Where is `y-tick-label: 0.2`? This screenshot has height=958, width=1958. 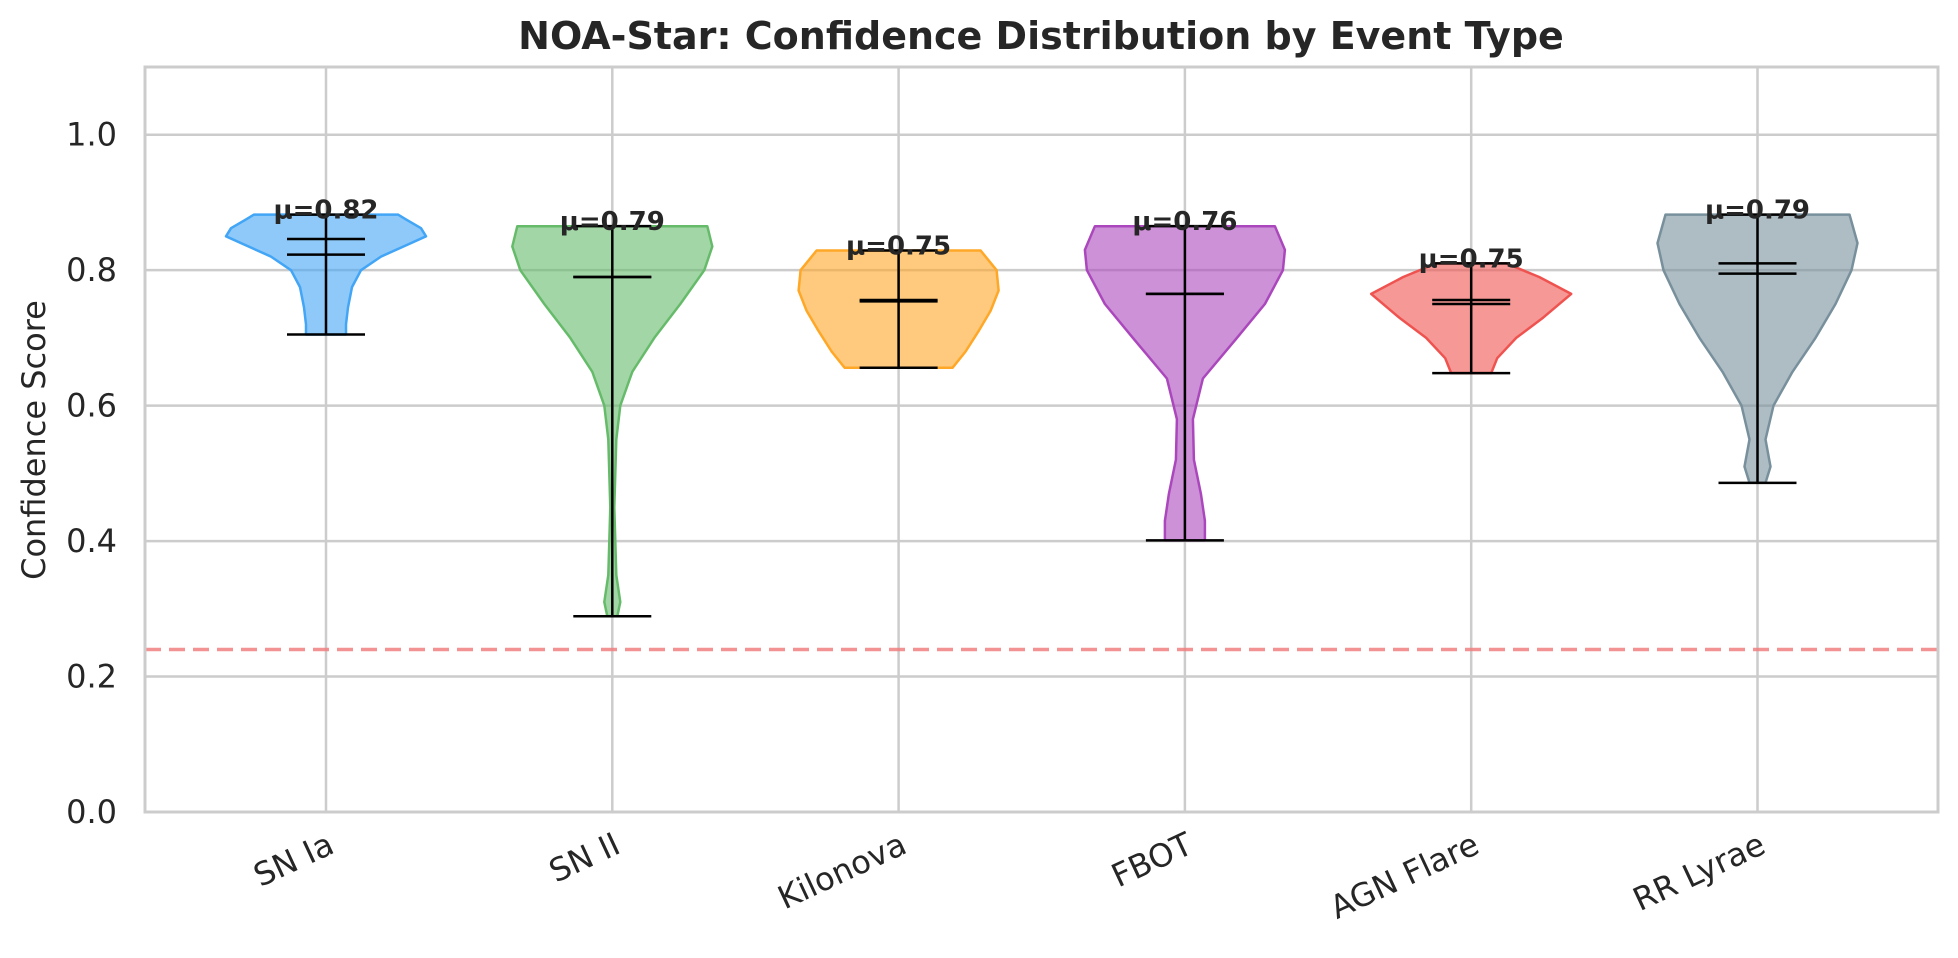 y-tick-label: 0.2 is located at coordinates (91, 677).